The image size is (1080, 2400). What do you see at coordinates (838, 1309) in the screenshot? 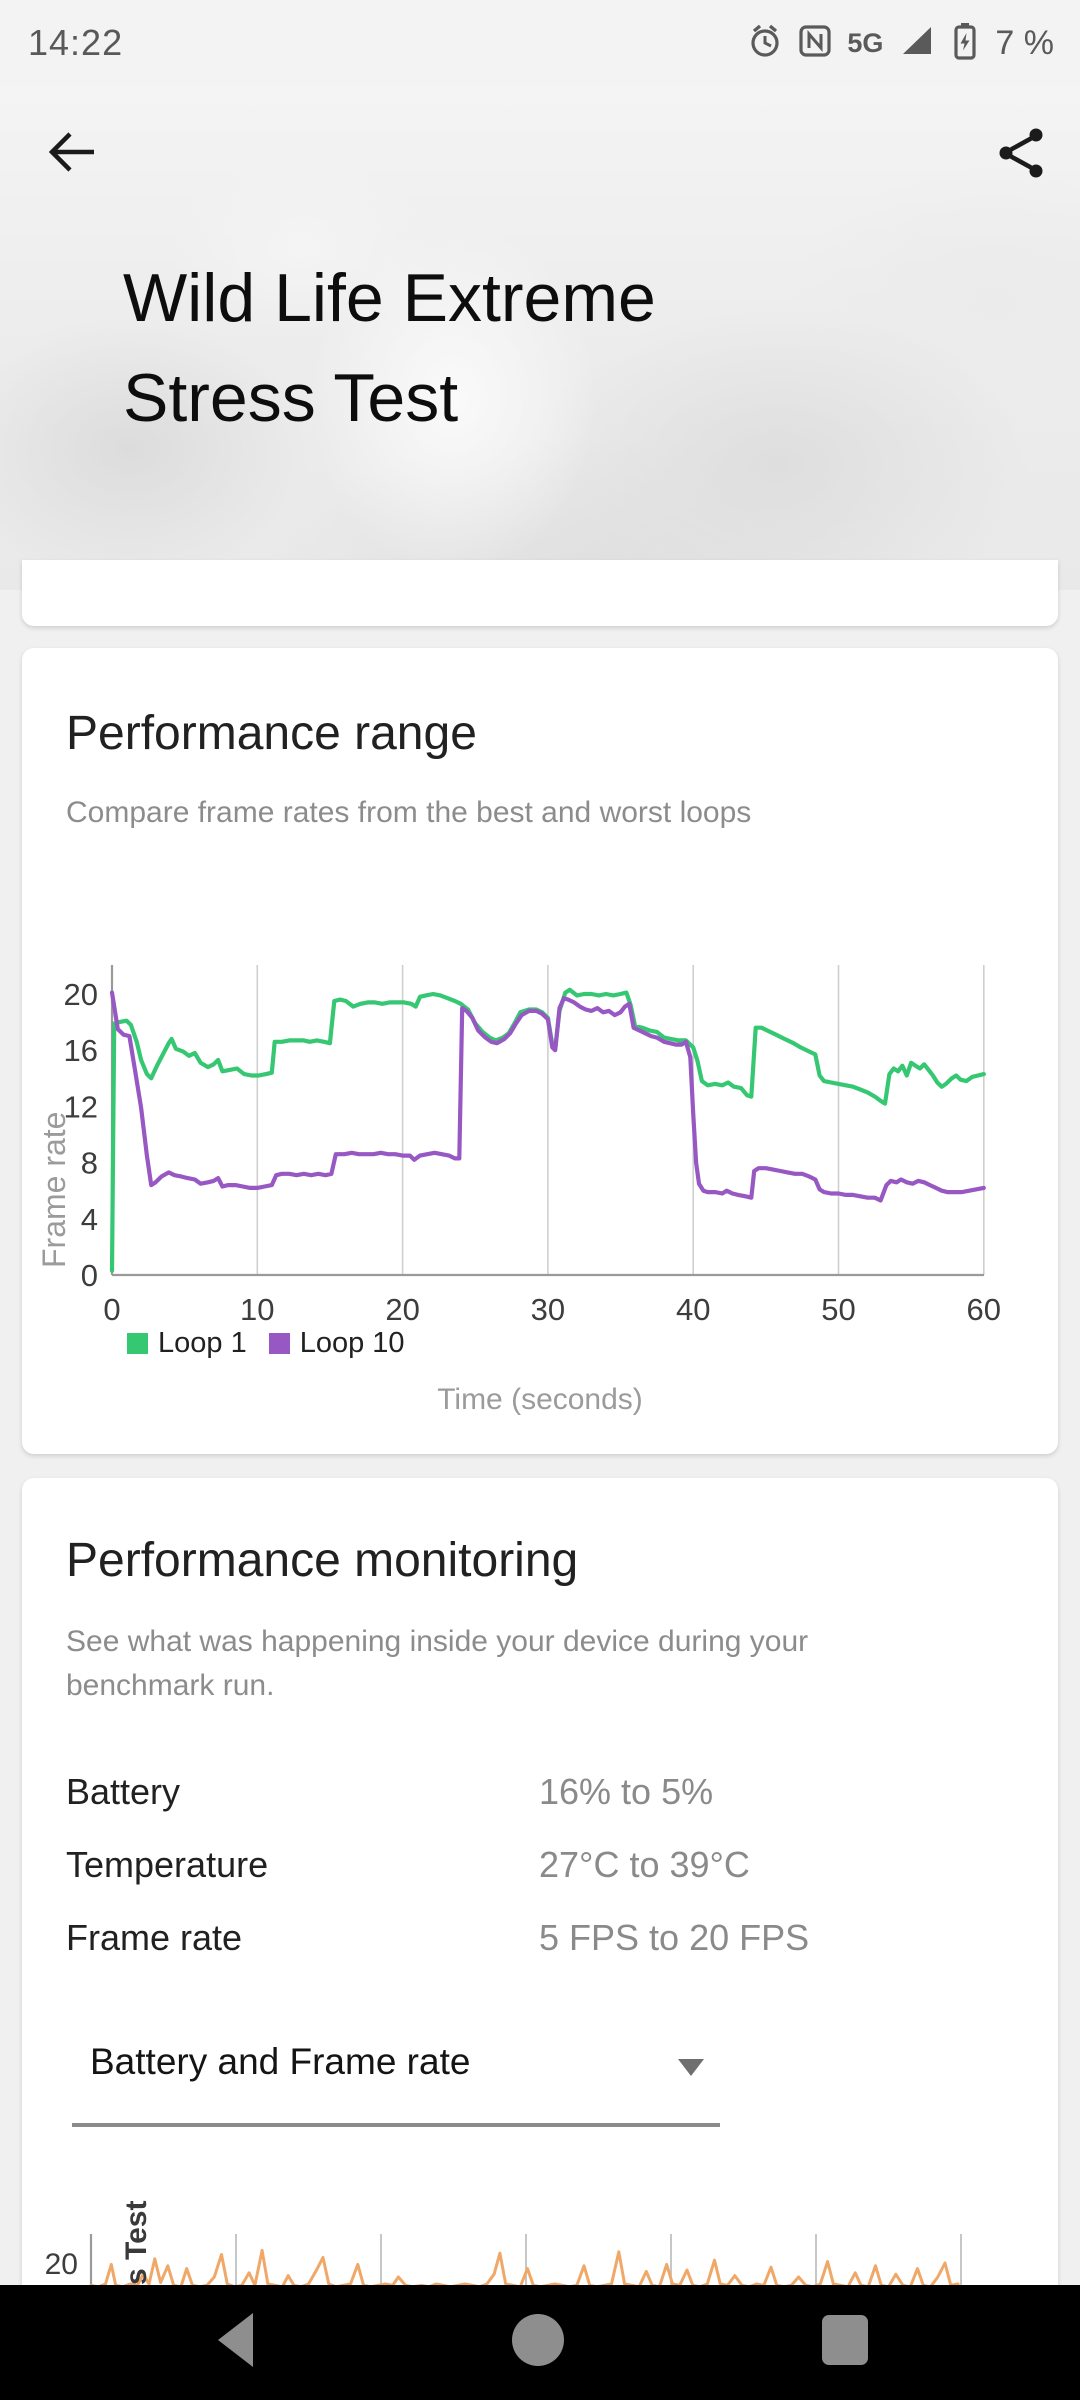
I see `svg-text: 50` at bounding box center [838, 1309].